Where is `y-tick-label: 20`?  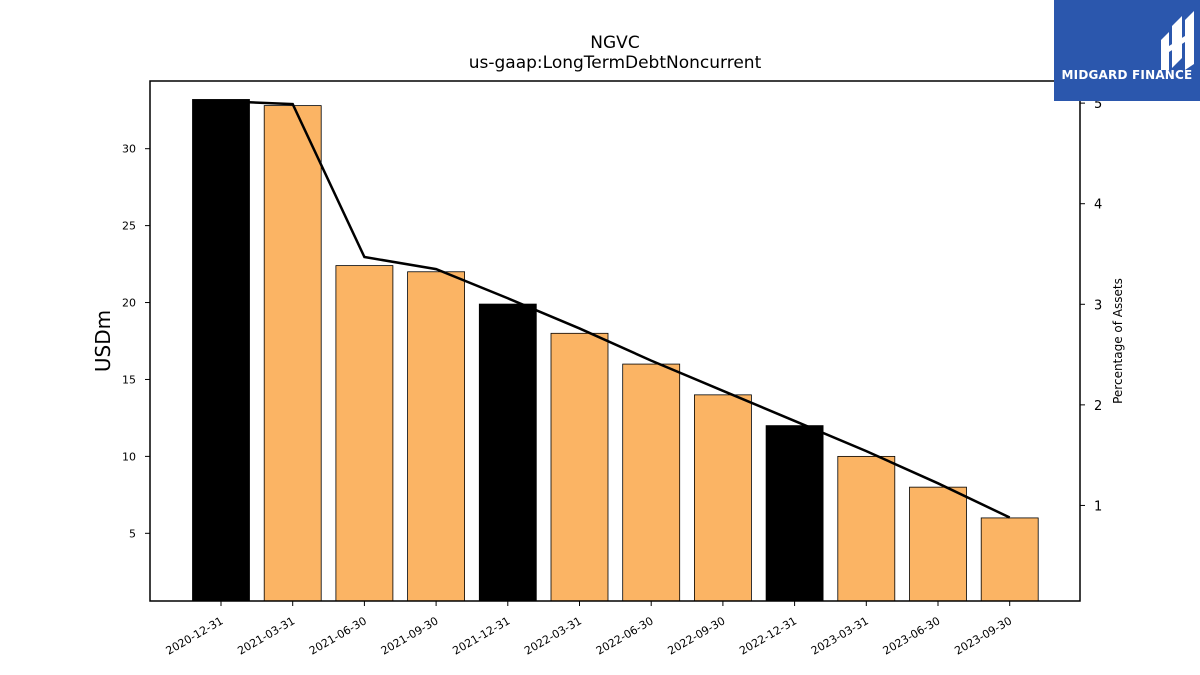 y-tick-label: 20 is located at coordinates (129, 303).